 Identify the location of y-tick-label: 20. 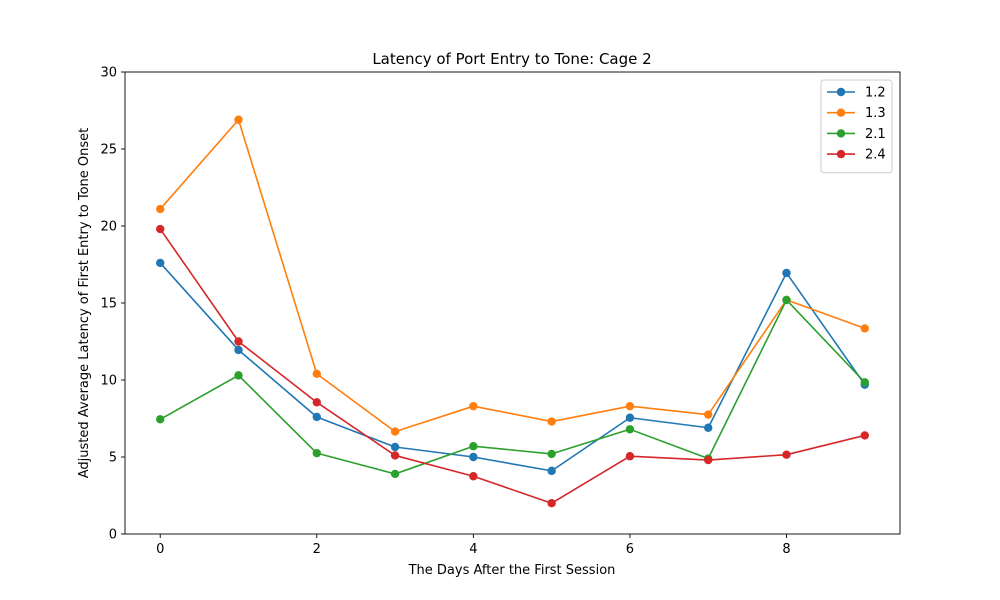
(108, 227).